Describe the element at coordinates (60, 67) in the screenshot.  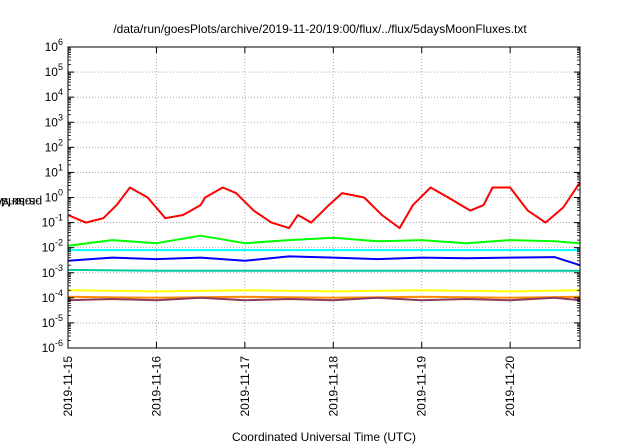
I see `y-tick-exponent: 5` at that location.